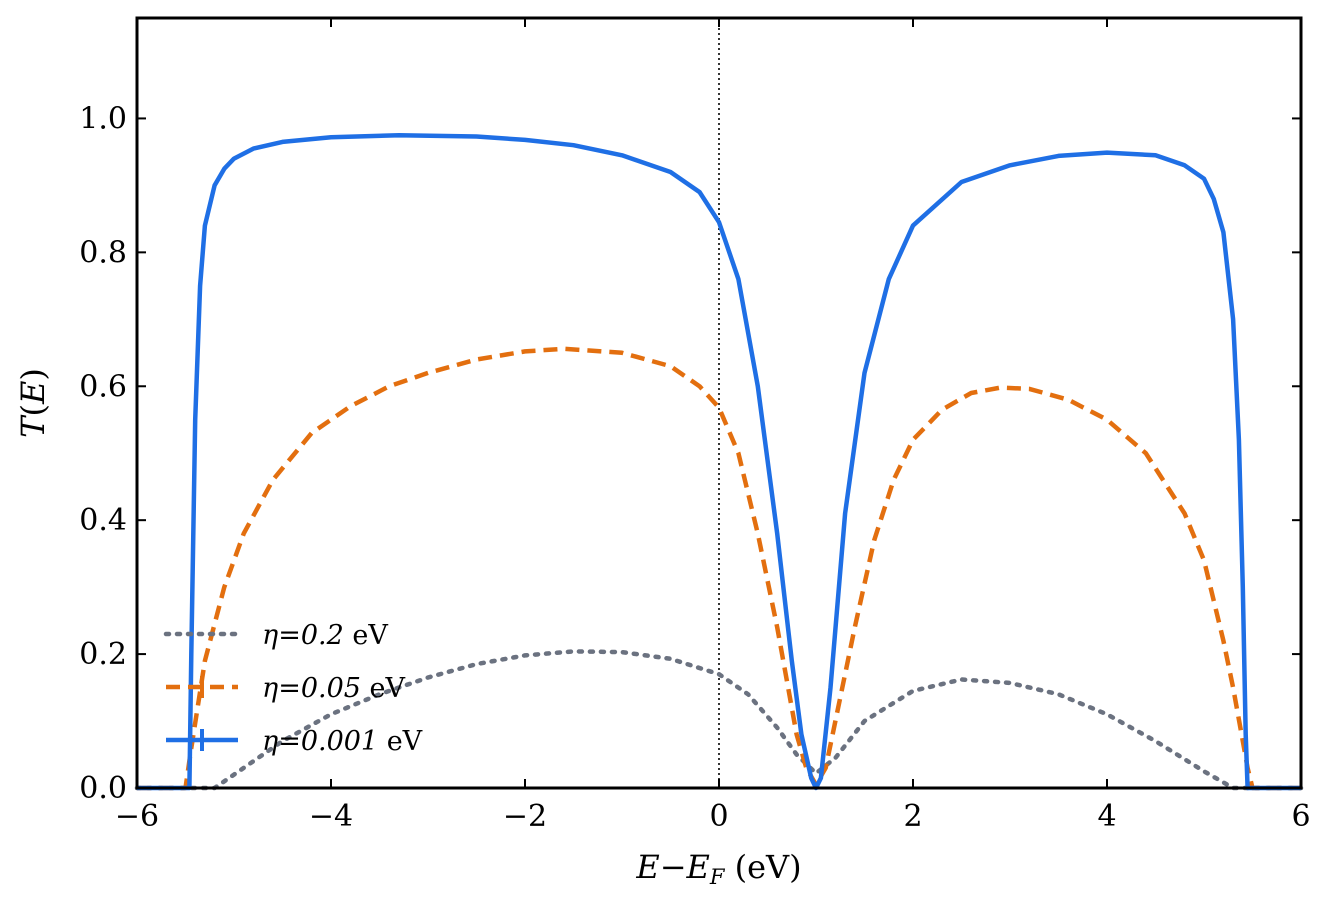 This screenshot has height=906, width=1332. Describe the element at coordinates (718, 868) in the screenshot. I see `x-axis-title: E−EF (eV)` at that location.